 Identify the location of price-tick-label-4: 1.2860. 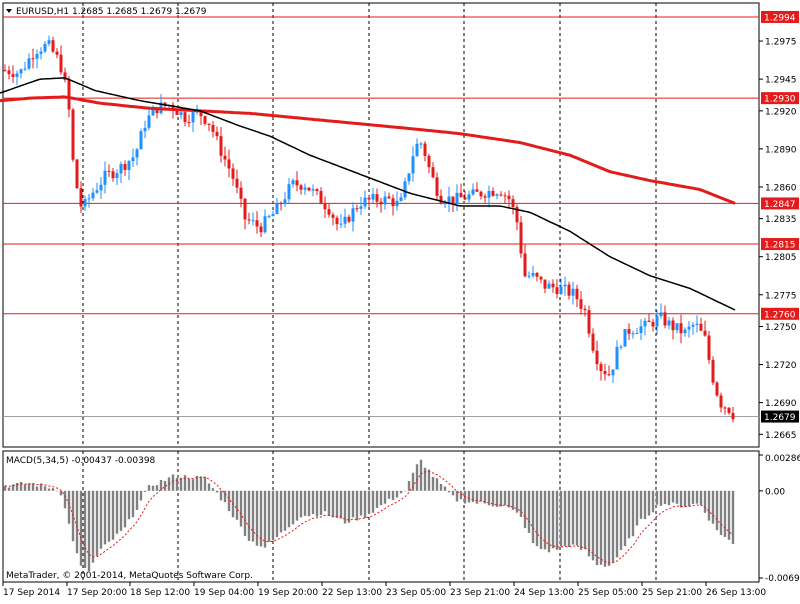
(781, 188).